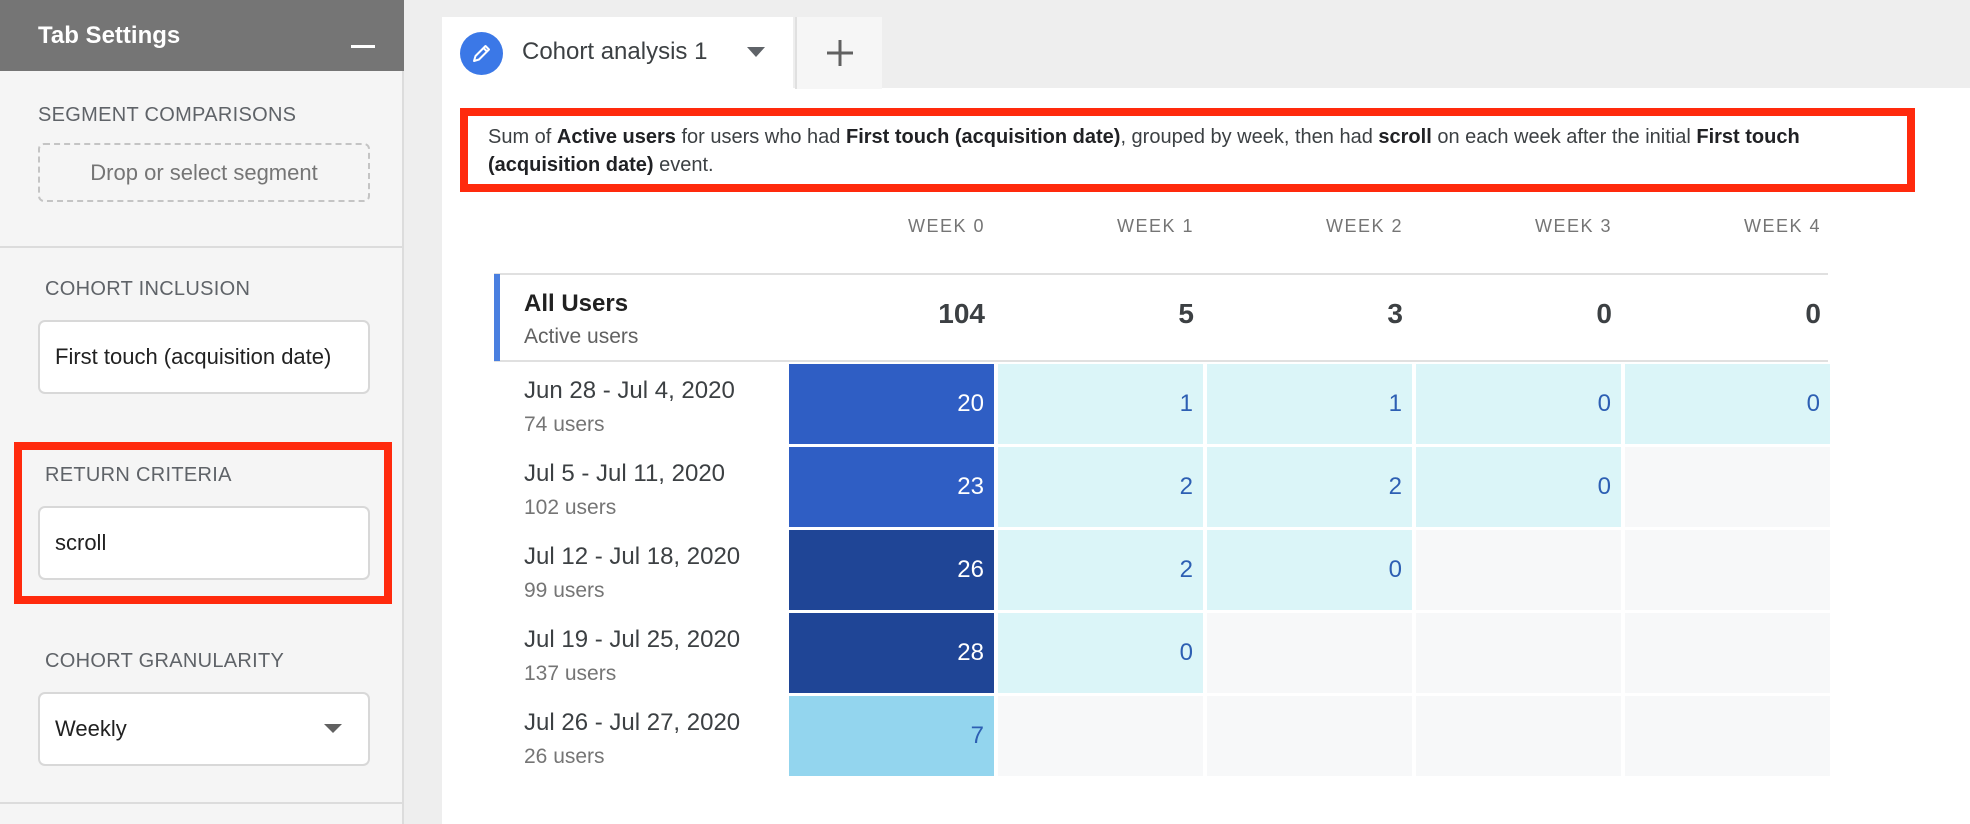 The width and height of the screenshot is (1970, 824). I want to click on cohort-cell: 28, so click(891, 653).